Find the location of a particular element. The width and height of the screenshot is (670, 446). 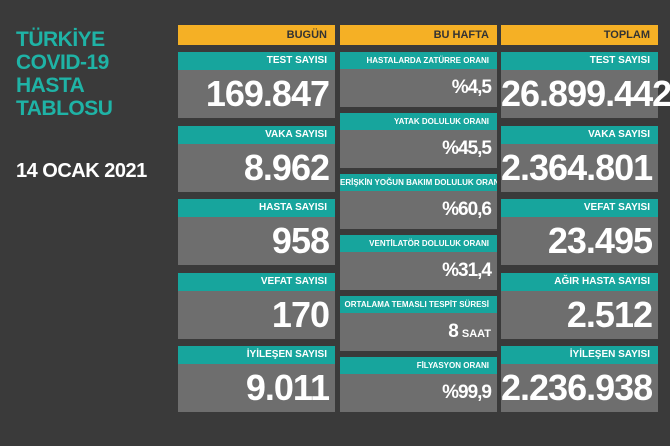

card-value: 2.364.801 is located at coordinates (579, 167).